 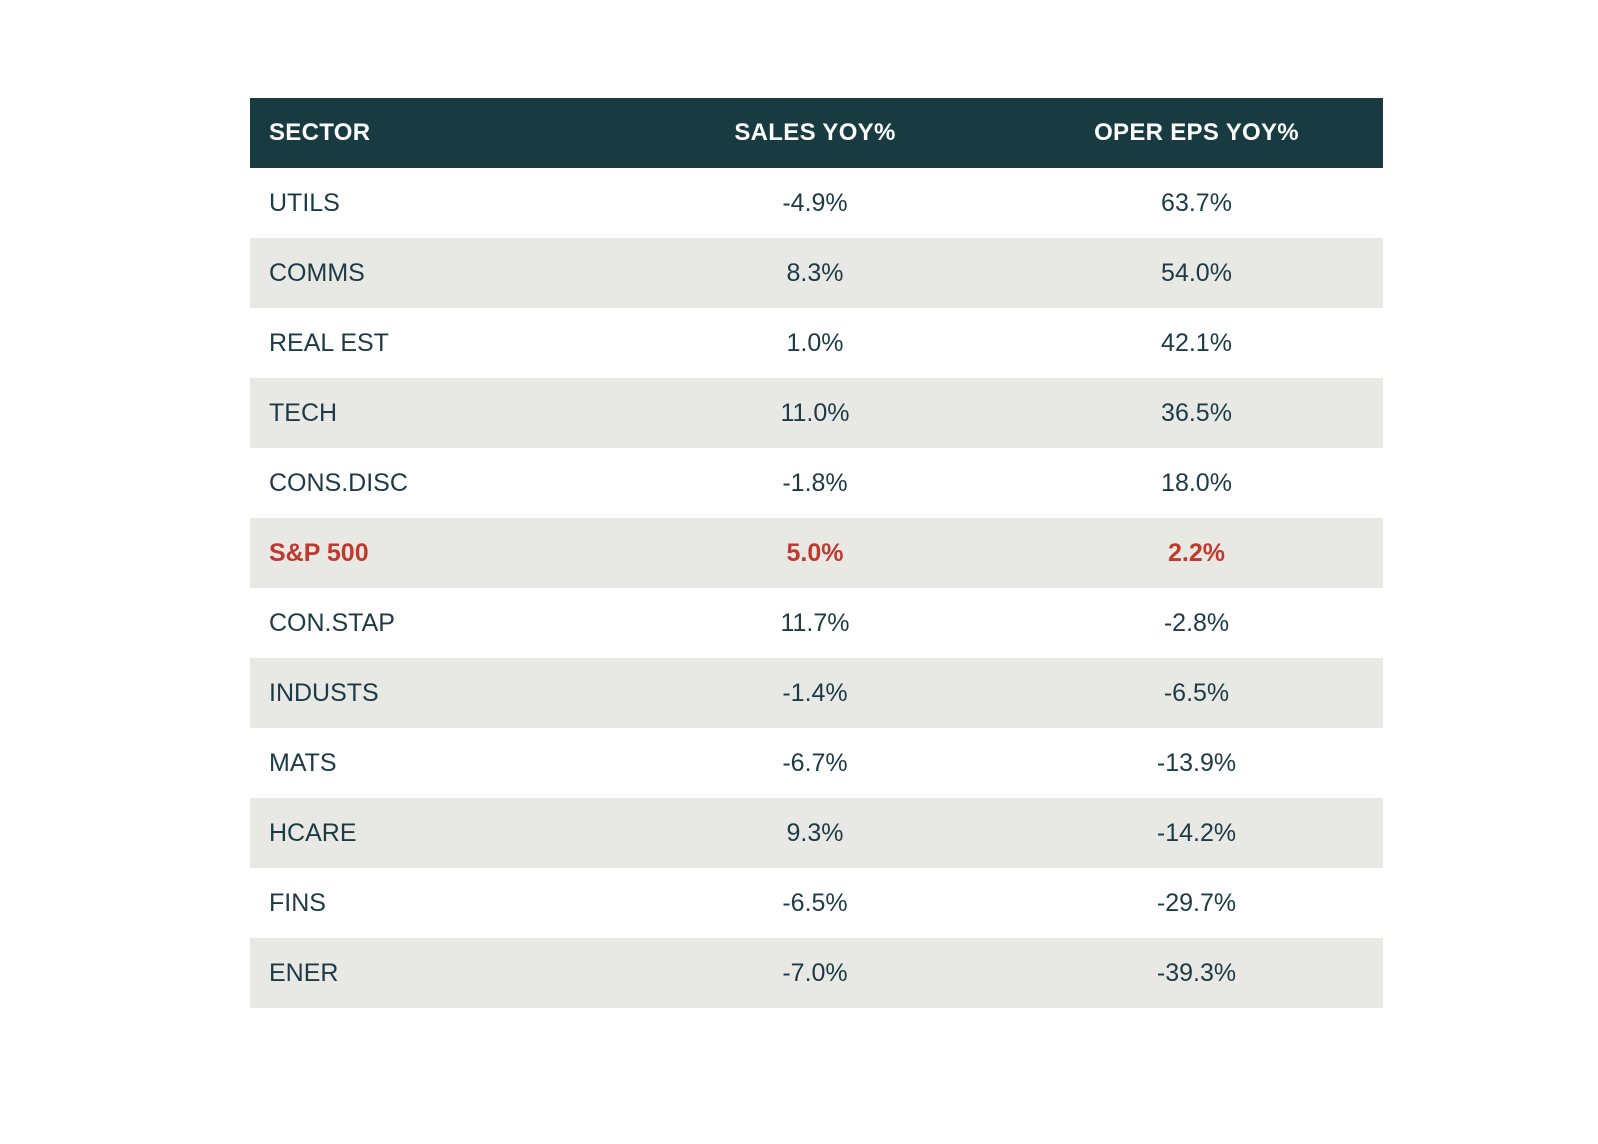 What do you see at coordinates (313, 832) in the screenshot?
I see `sector-cell: HCARE` at bounding box center [313, 832].